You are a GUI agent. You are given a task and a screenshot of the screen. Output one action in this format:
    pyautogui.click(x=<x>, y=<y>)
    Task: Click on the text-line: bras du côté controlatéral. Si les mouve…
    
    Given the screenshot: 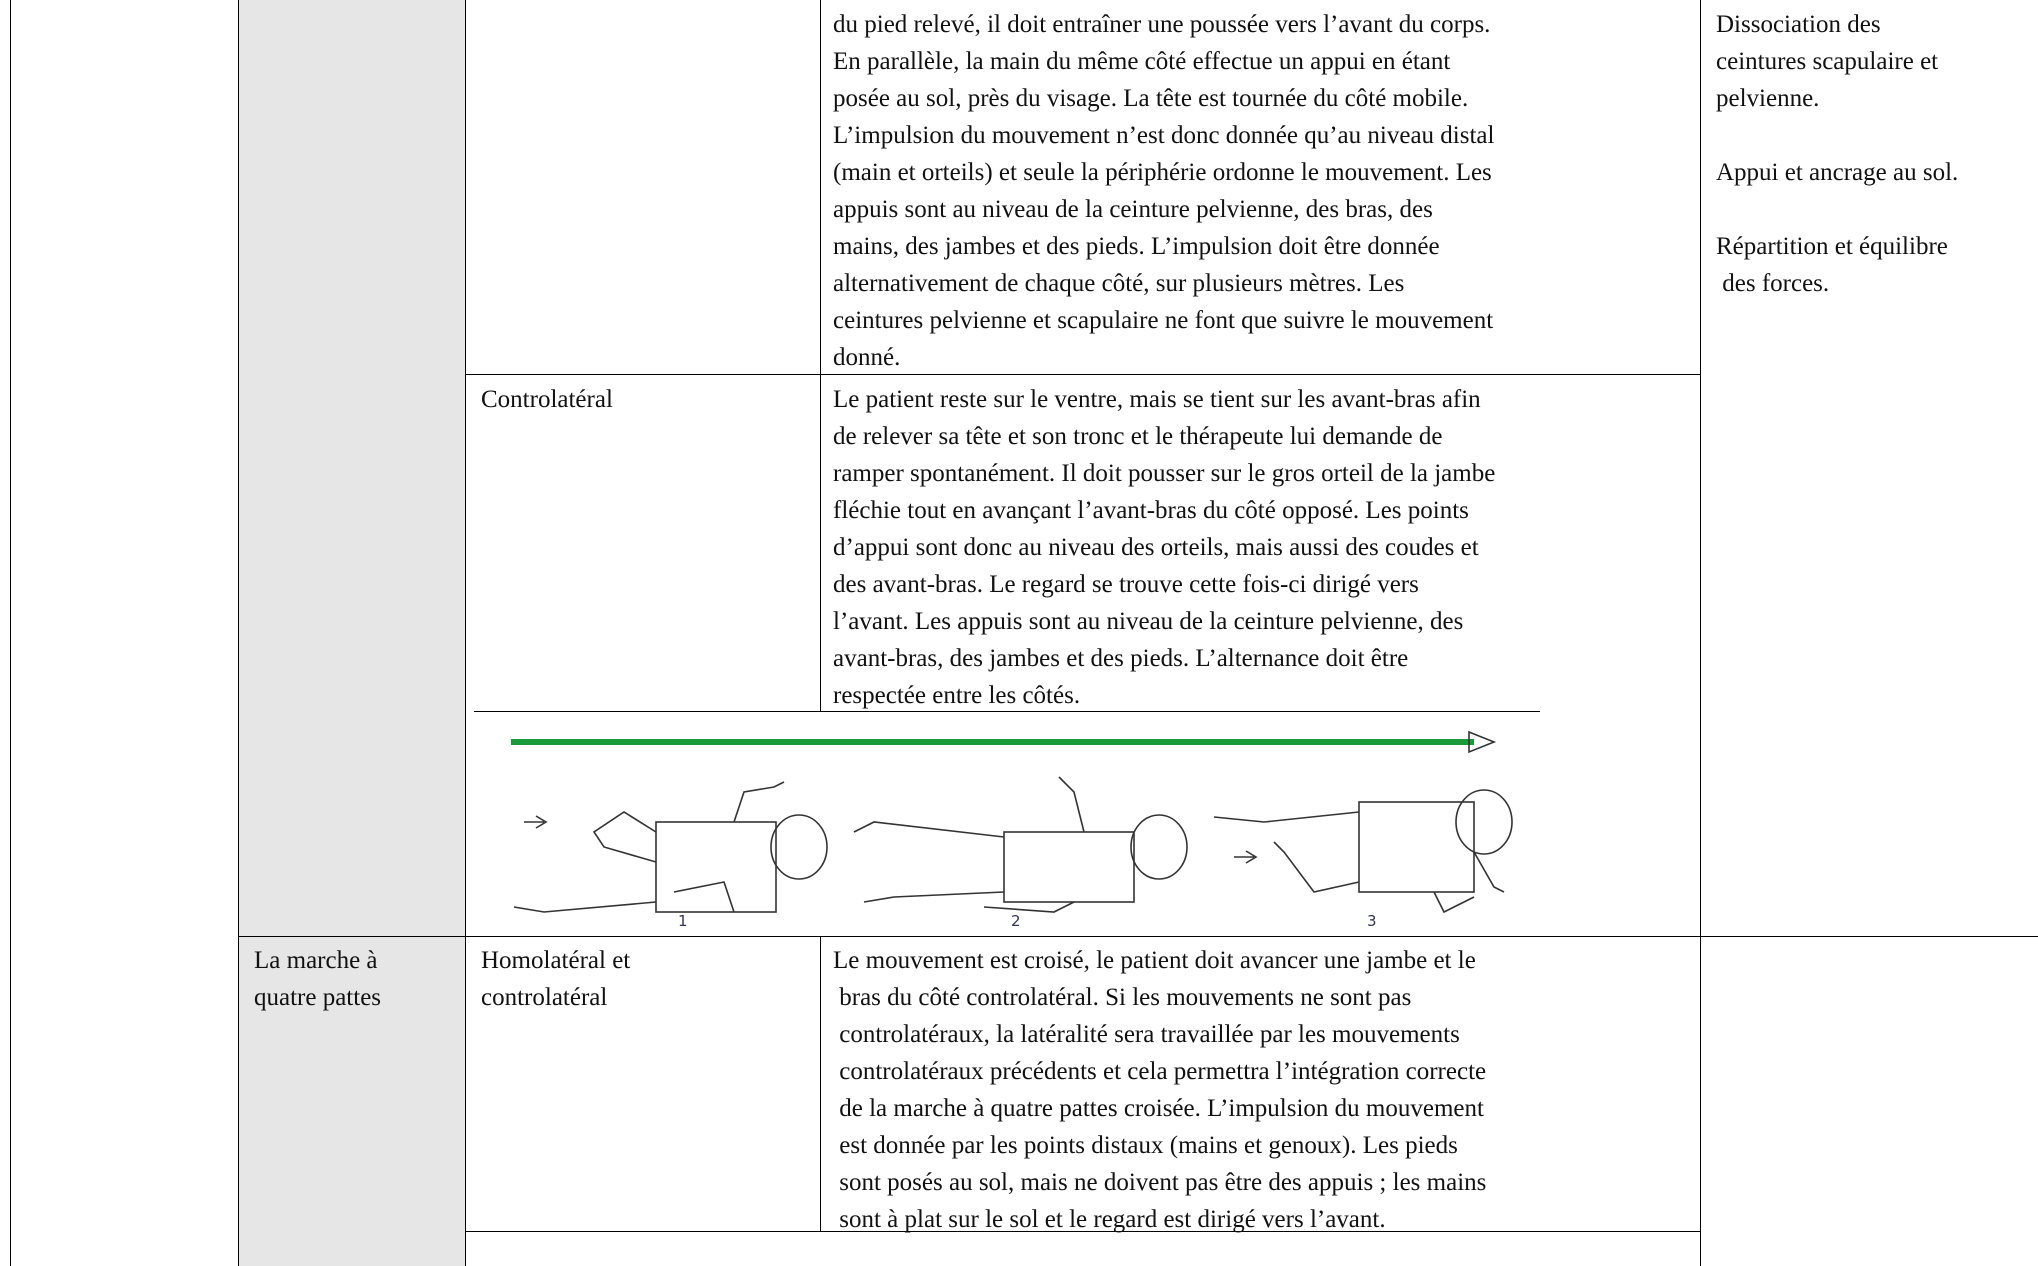 What is the action you would take?
    pyautogui.click(x=1122, y=997)
    